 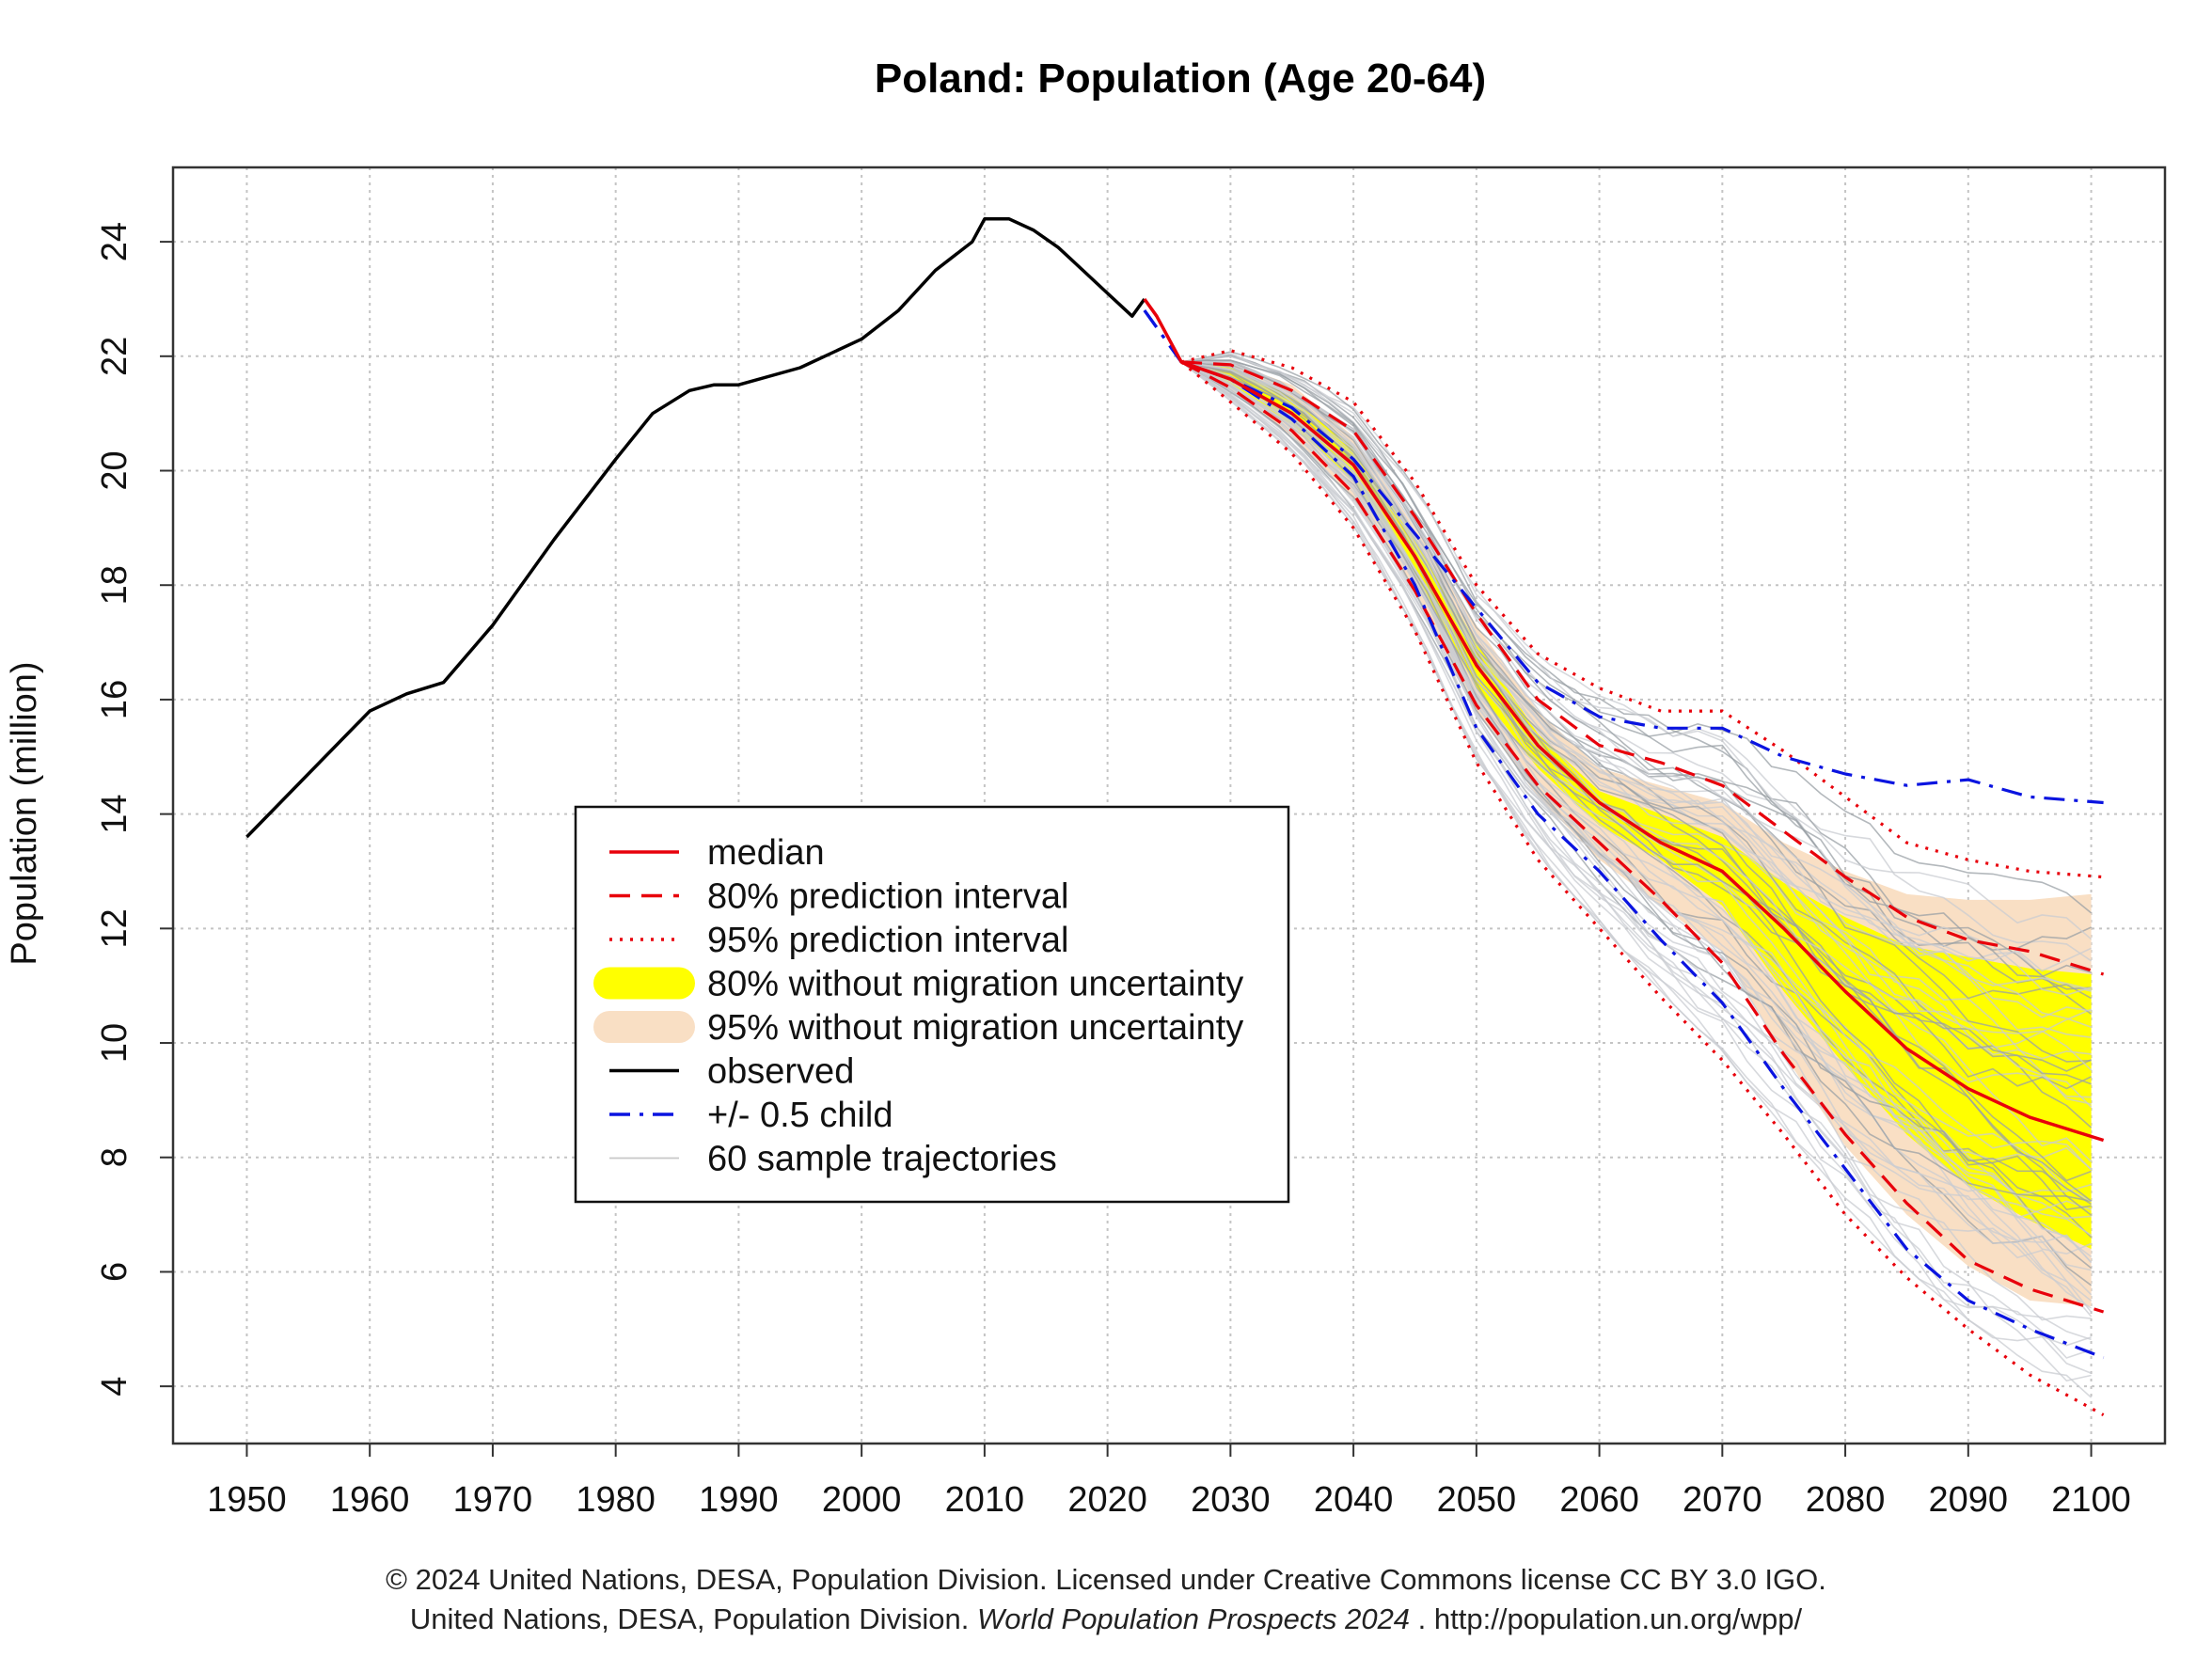 What do you see at coordinates (985, 1500) in the screenshot?
I see `x-tick-label: 2010` at bounding box center [985, 1500].